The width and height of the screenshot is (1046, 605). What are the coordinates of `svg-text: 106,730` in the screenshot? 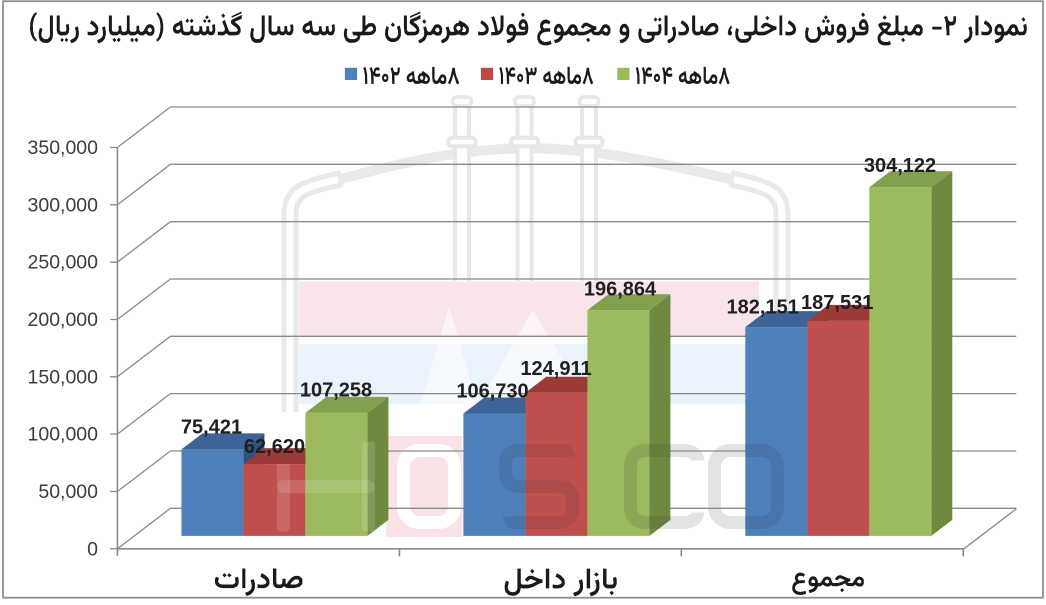 It's located at (492, 392).